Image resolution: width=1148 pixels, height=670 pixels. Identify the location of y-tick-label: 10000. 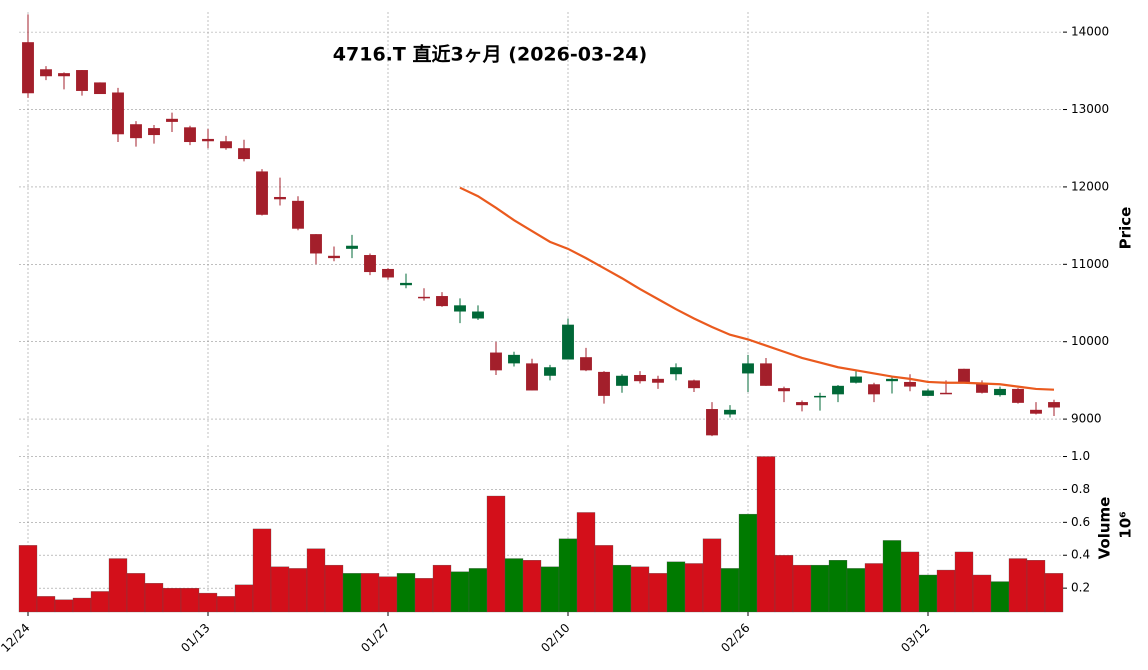
(1090, 341).